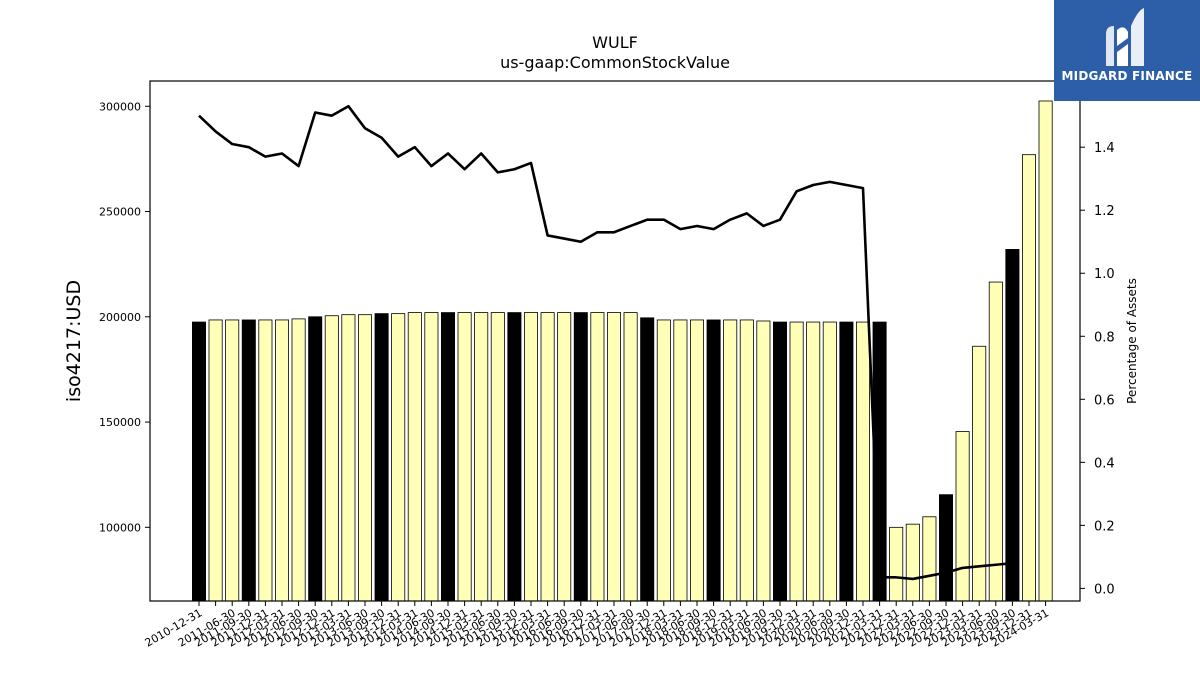 This screenshot has height=675, width=1200. What do you see at coordinates (120, 106) in the screenshot?
I see `y-tick-label: 300000` at bounding box center [120, 106].